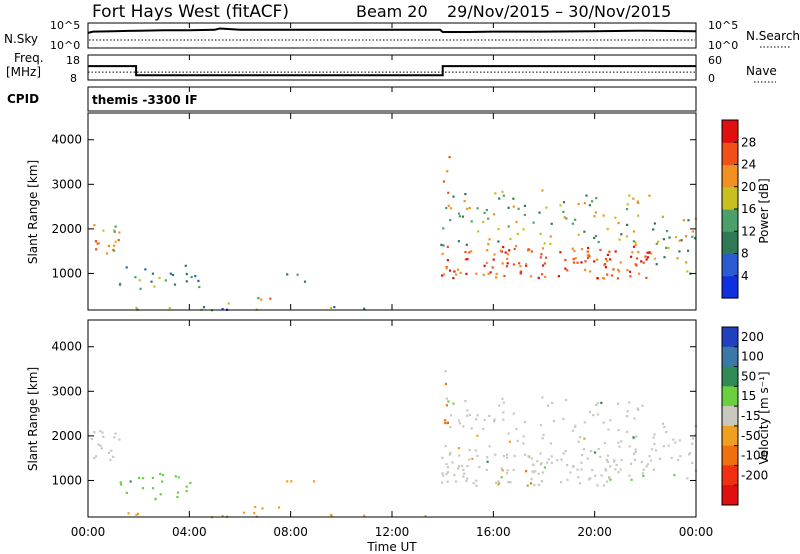  I want to click on nsearch-tick-bottom: 10^0, so click(723, 45).